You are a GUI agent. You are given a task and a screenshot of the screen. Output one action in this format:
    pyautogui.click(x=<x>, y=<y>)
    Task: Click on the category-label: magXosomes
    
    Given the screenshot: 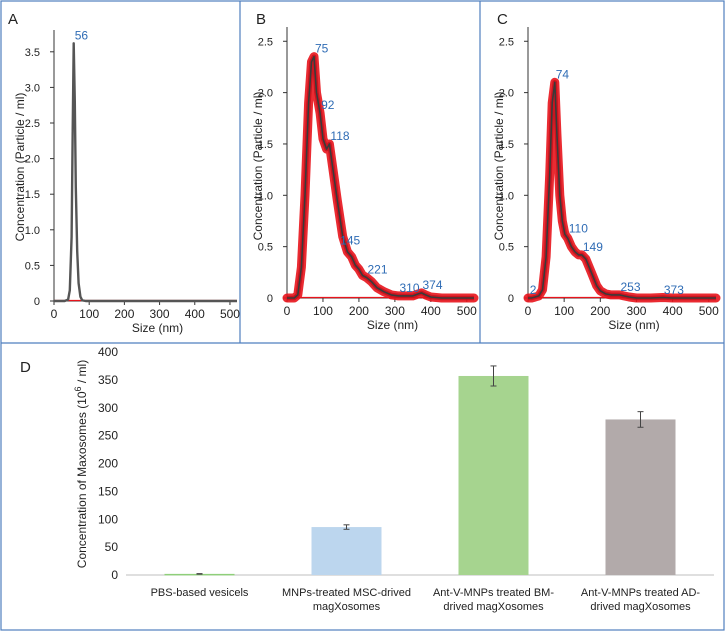 What is the action you would take?
    pyautogui.click(x=347, y=607)
    